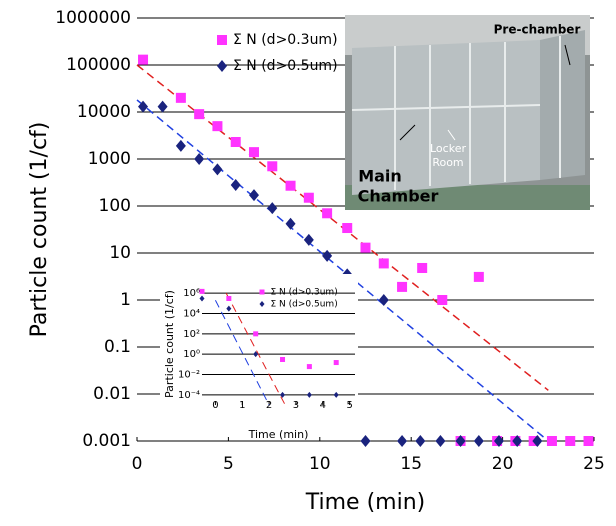 This screenshot has height=526, width=616. What do you see at coordinates (189, 375) in the screenshot?
I see `y-tick-label: 10⁻²` at bounding box center [189, 375].